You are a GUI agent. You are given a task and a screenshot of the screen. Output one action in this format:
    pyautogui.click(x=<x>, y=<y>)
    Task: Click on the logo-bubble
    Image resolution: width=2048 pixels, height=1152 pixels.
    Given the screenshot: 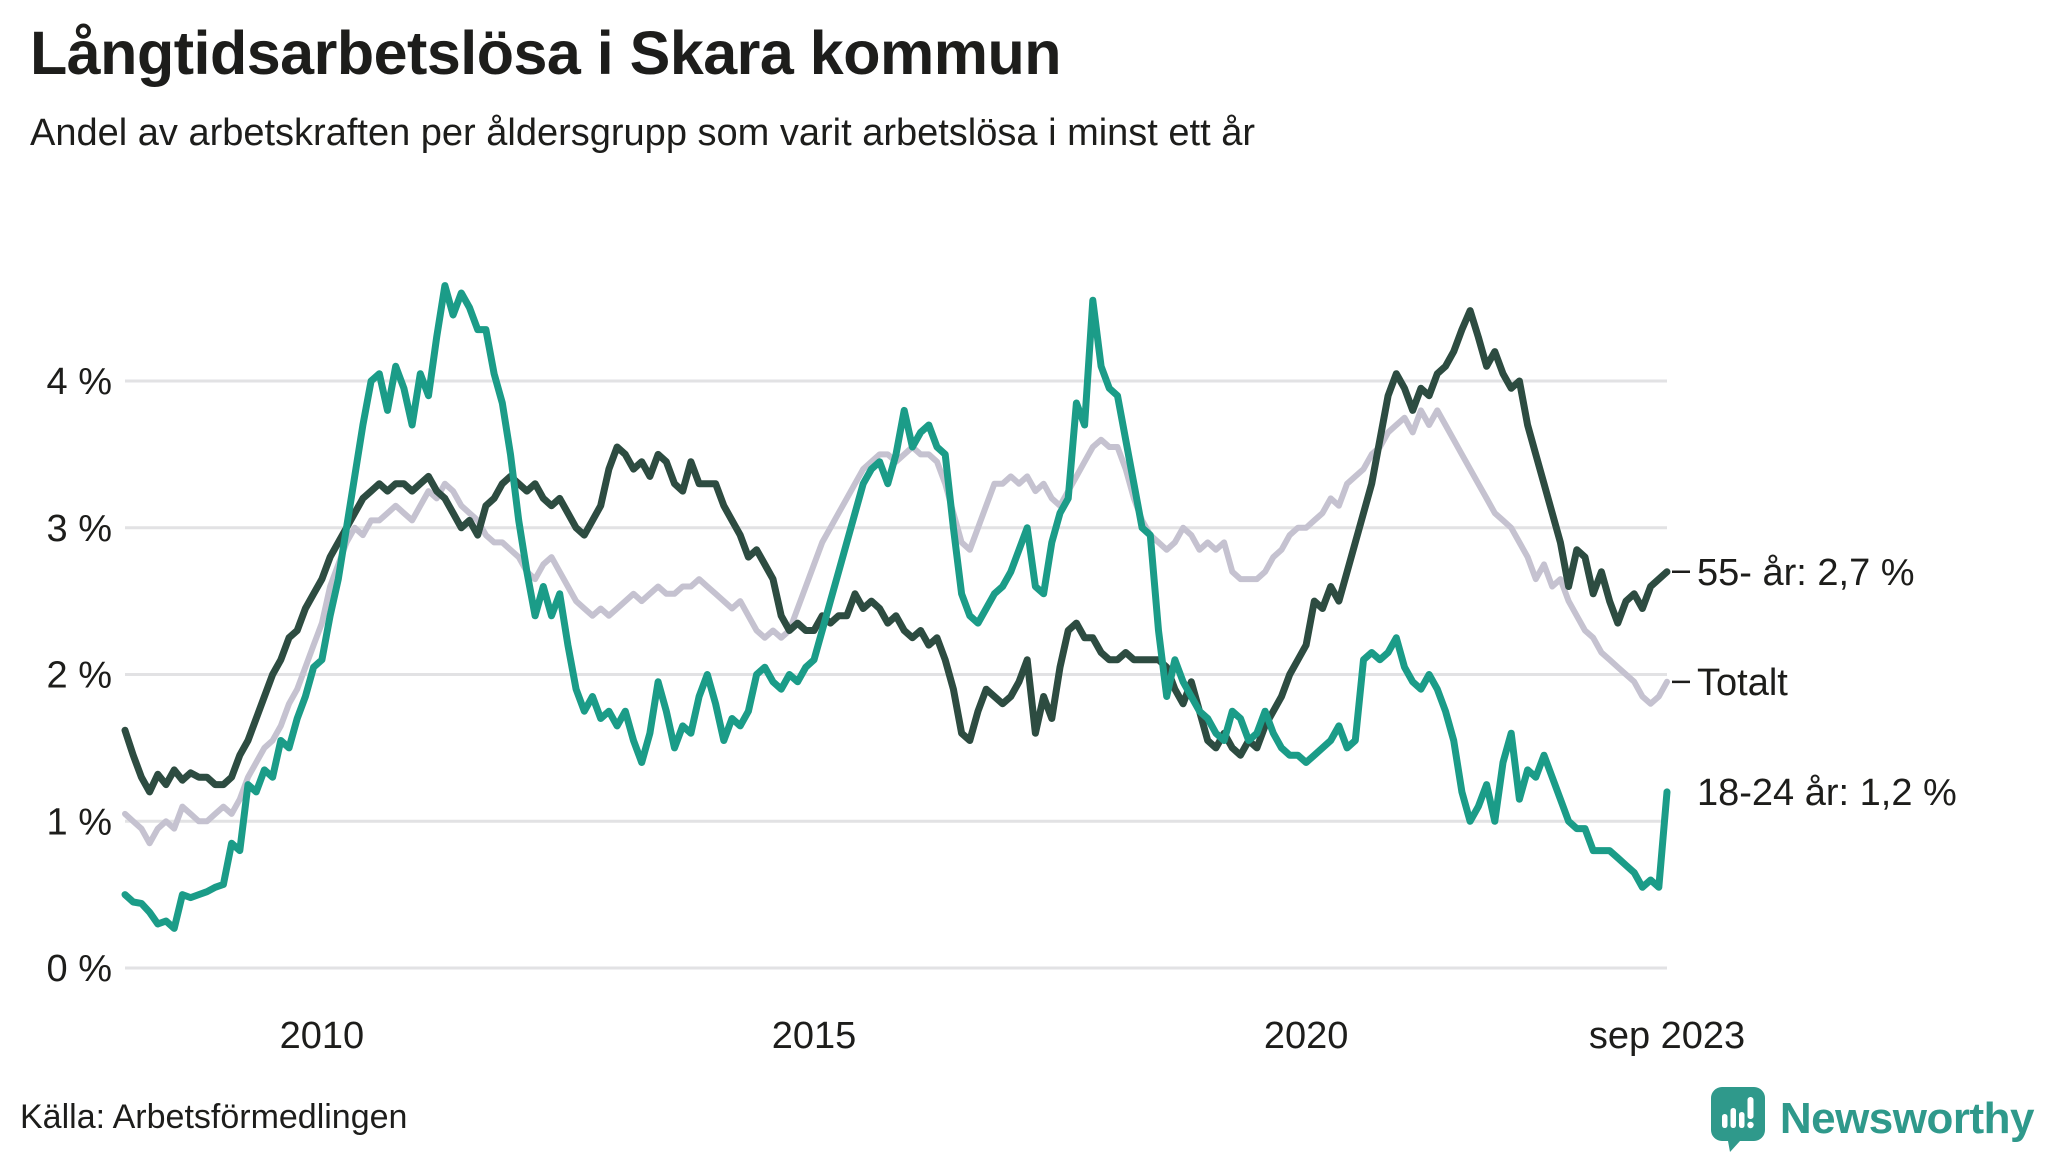 What is the action you would take?
    pyautogui.click(x=1737, y=1119)
    